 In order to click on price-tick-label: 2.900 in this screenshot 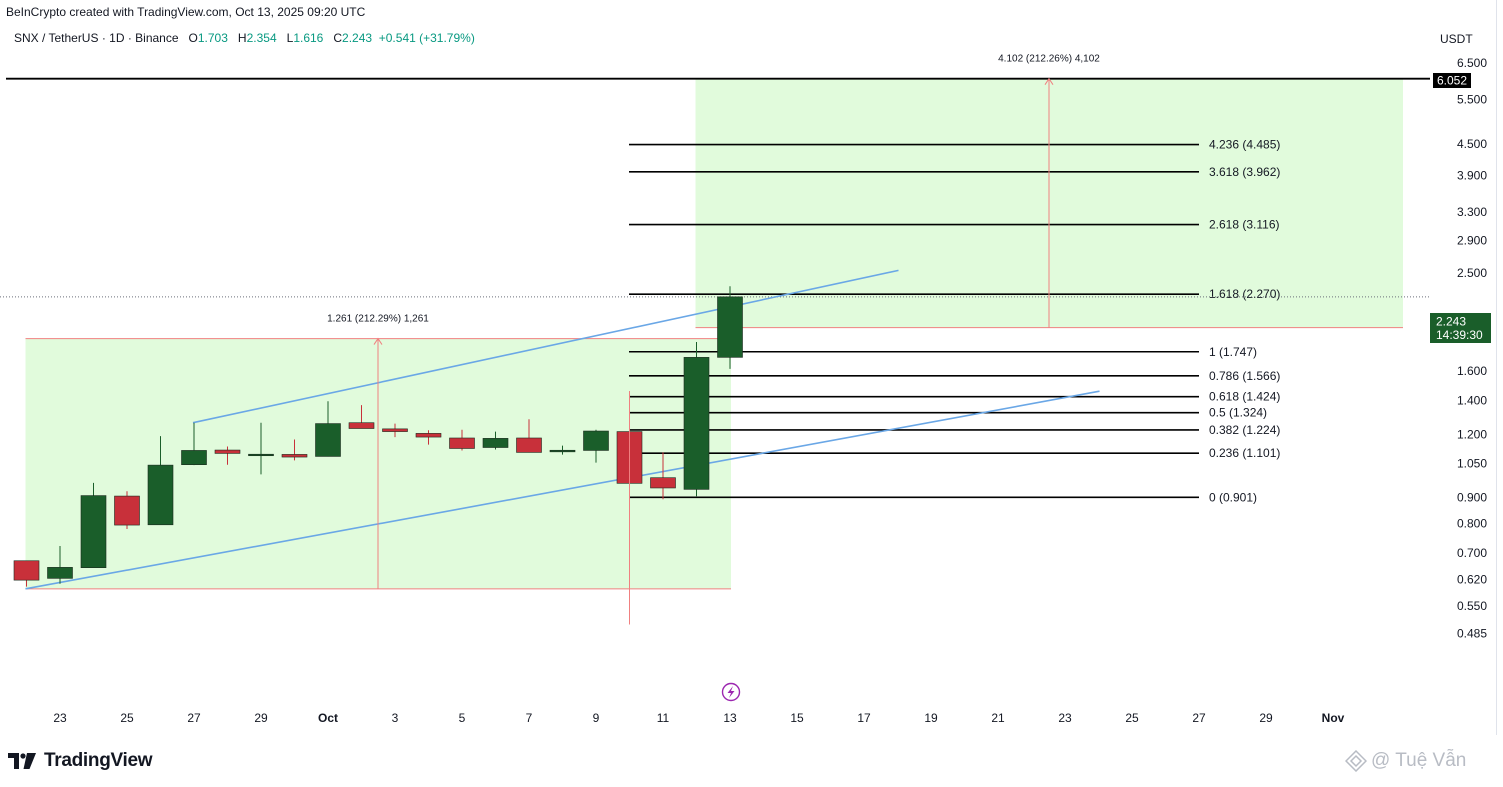, I will do `click(1472, 240)`.